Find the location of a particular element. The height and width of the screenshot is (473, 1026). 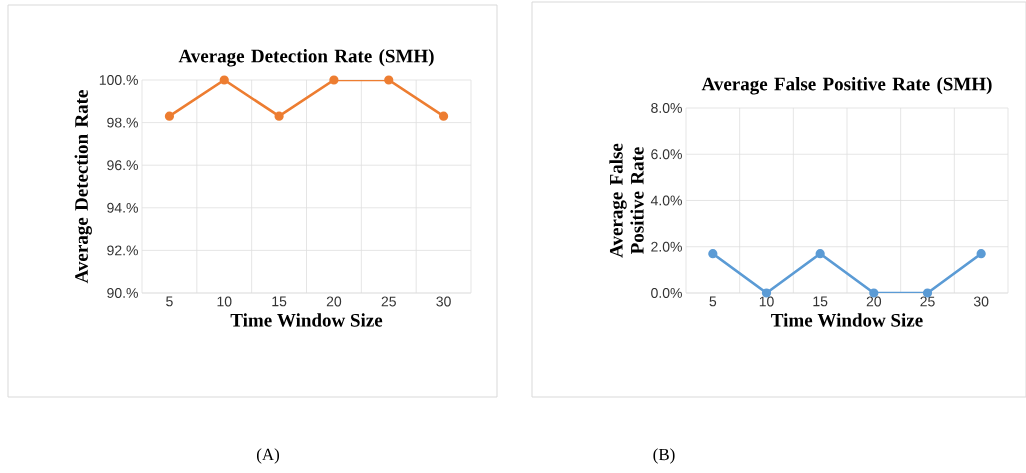

y-tick-label: 100.% is located at coordinates (118, 80).